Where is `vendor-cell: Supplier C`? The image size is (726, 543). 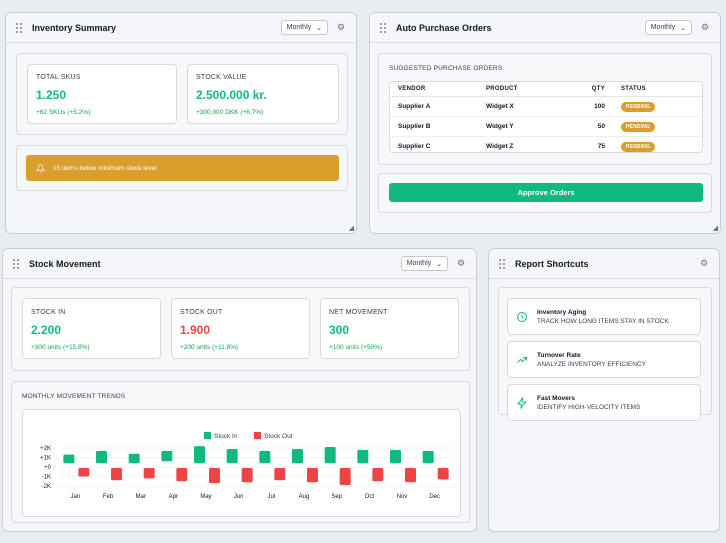
vendor-cell: Supplier C is located at coordinates (434, 144).